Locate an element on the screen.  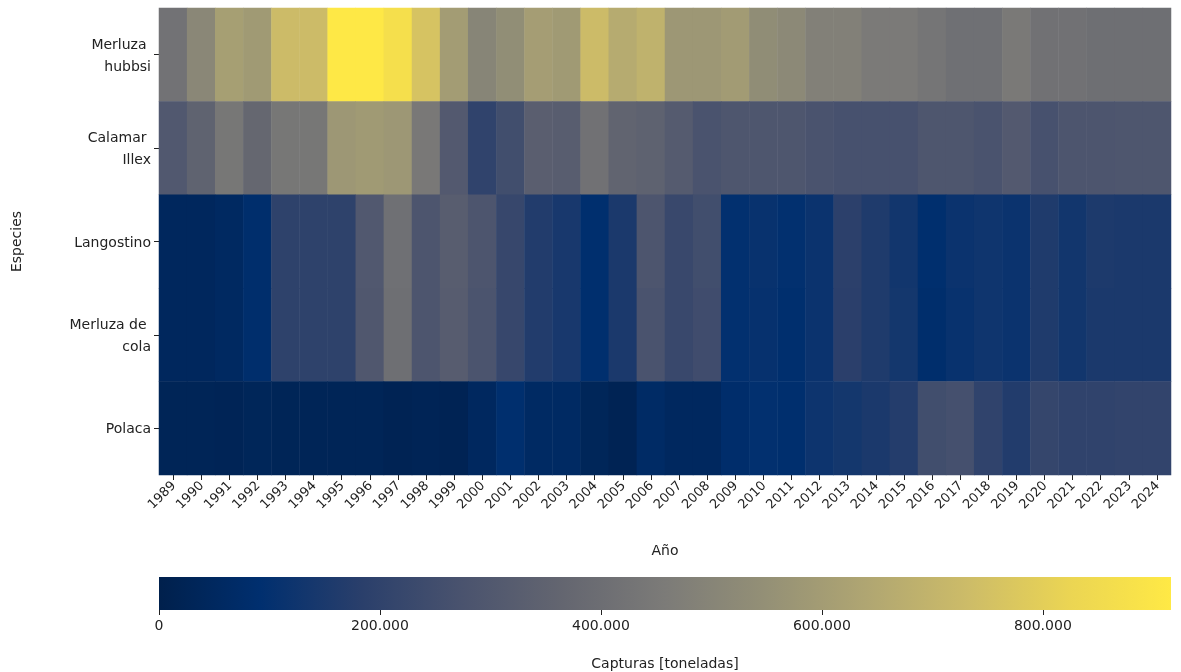
x-axis-title: Año is located at coordinates (665, 550).